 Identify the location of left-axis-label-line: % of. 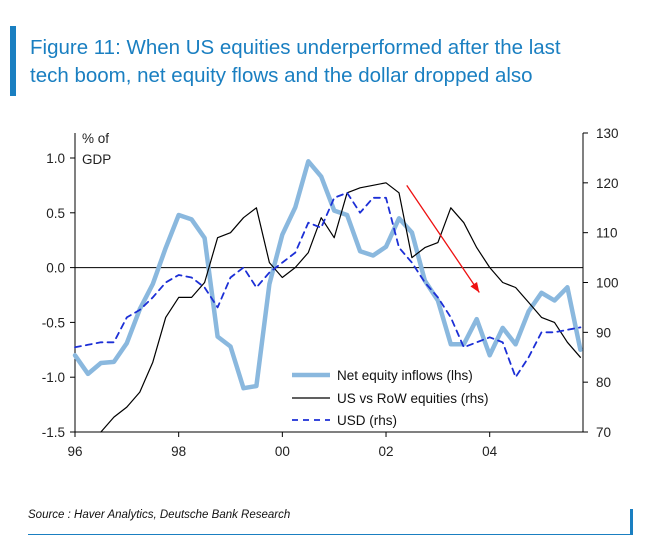
(95, 138).